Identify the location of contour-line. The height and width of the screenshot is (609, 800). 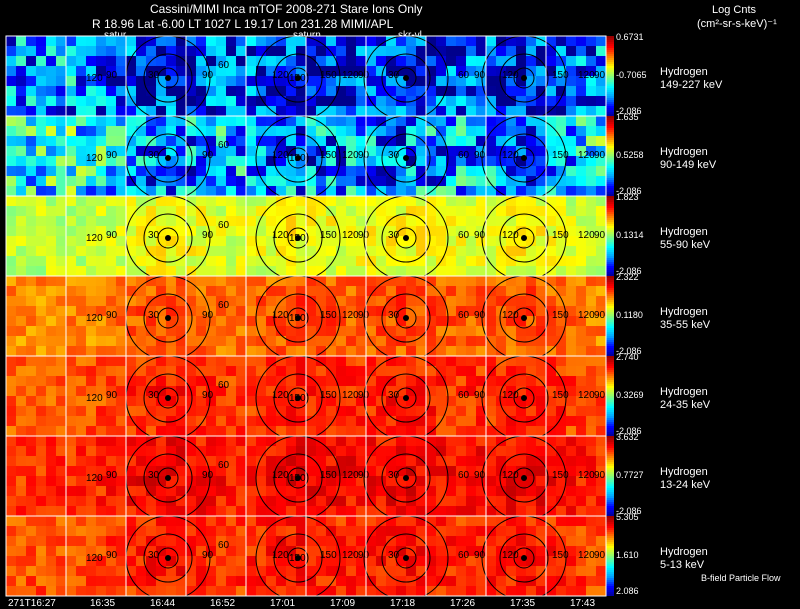
(168, 398).